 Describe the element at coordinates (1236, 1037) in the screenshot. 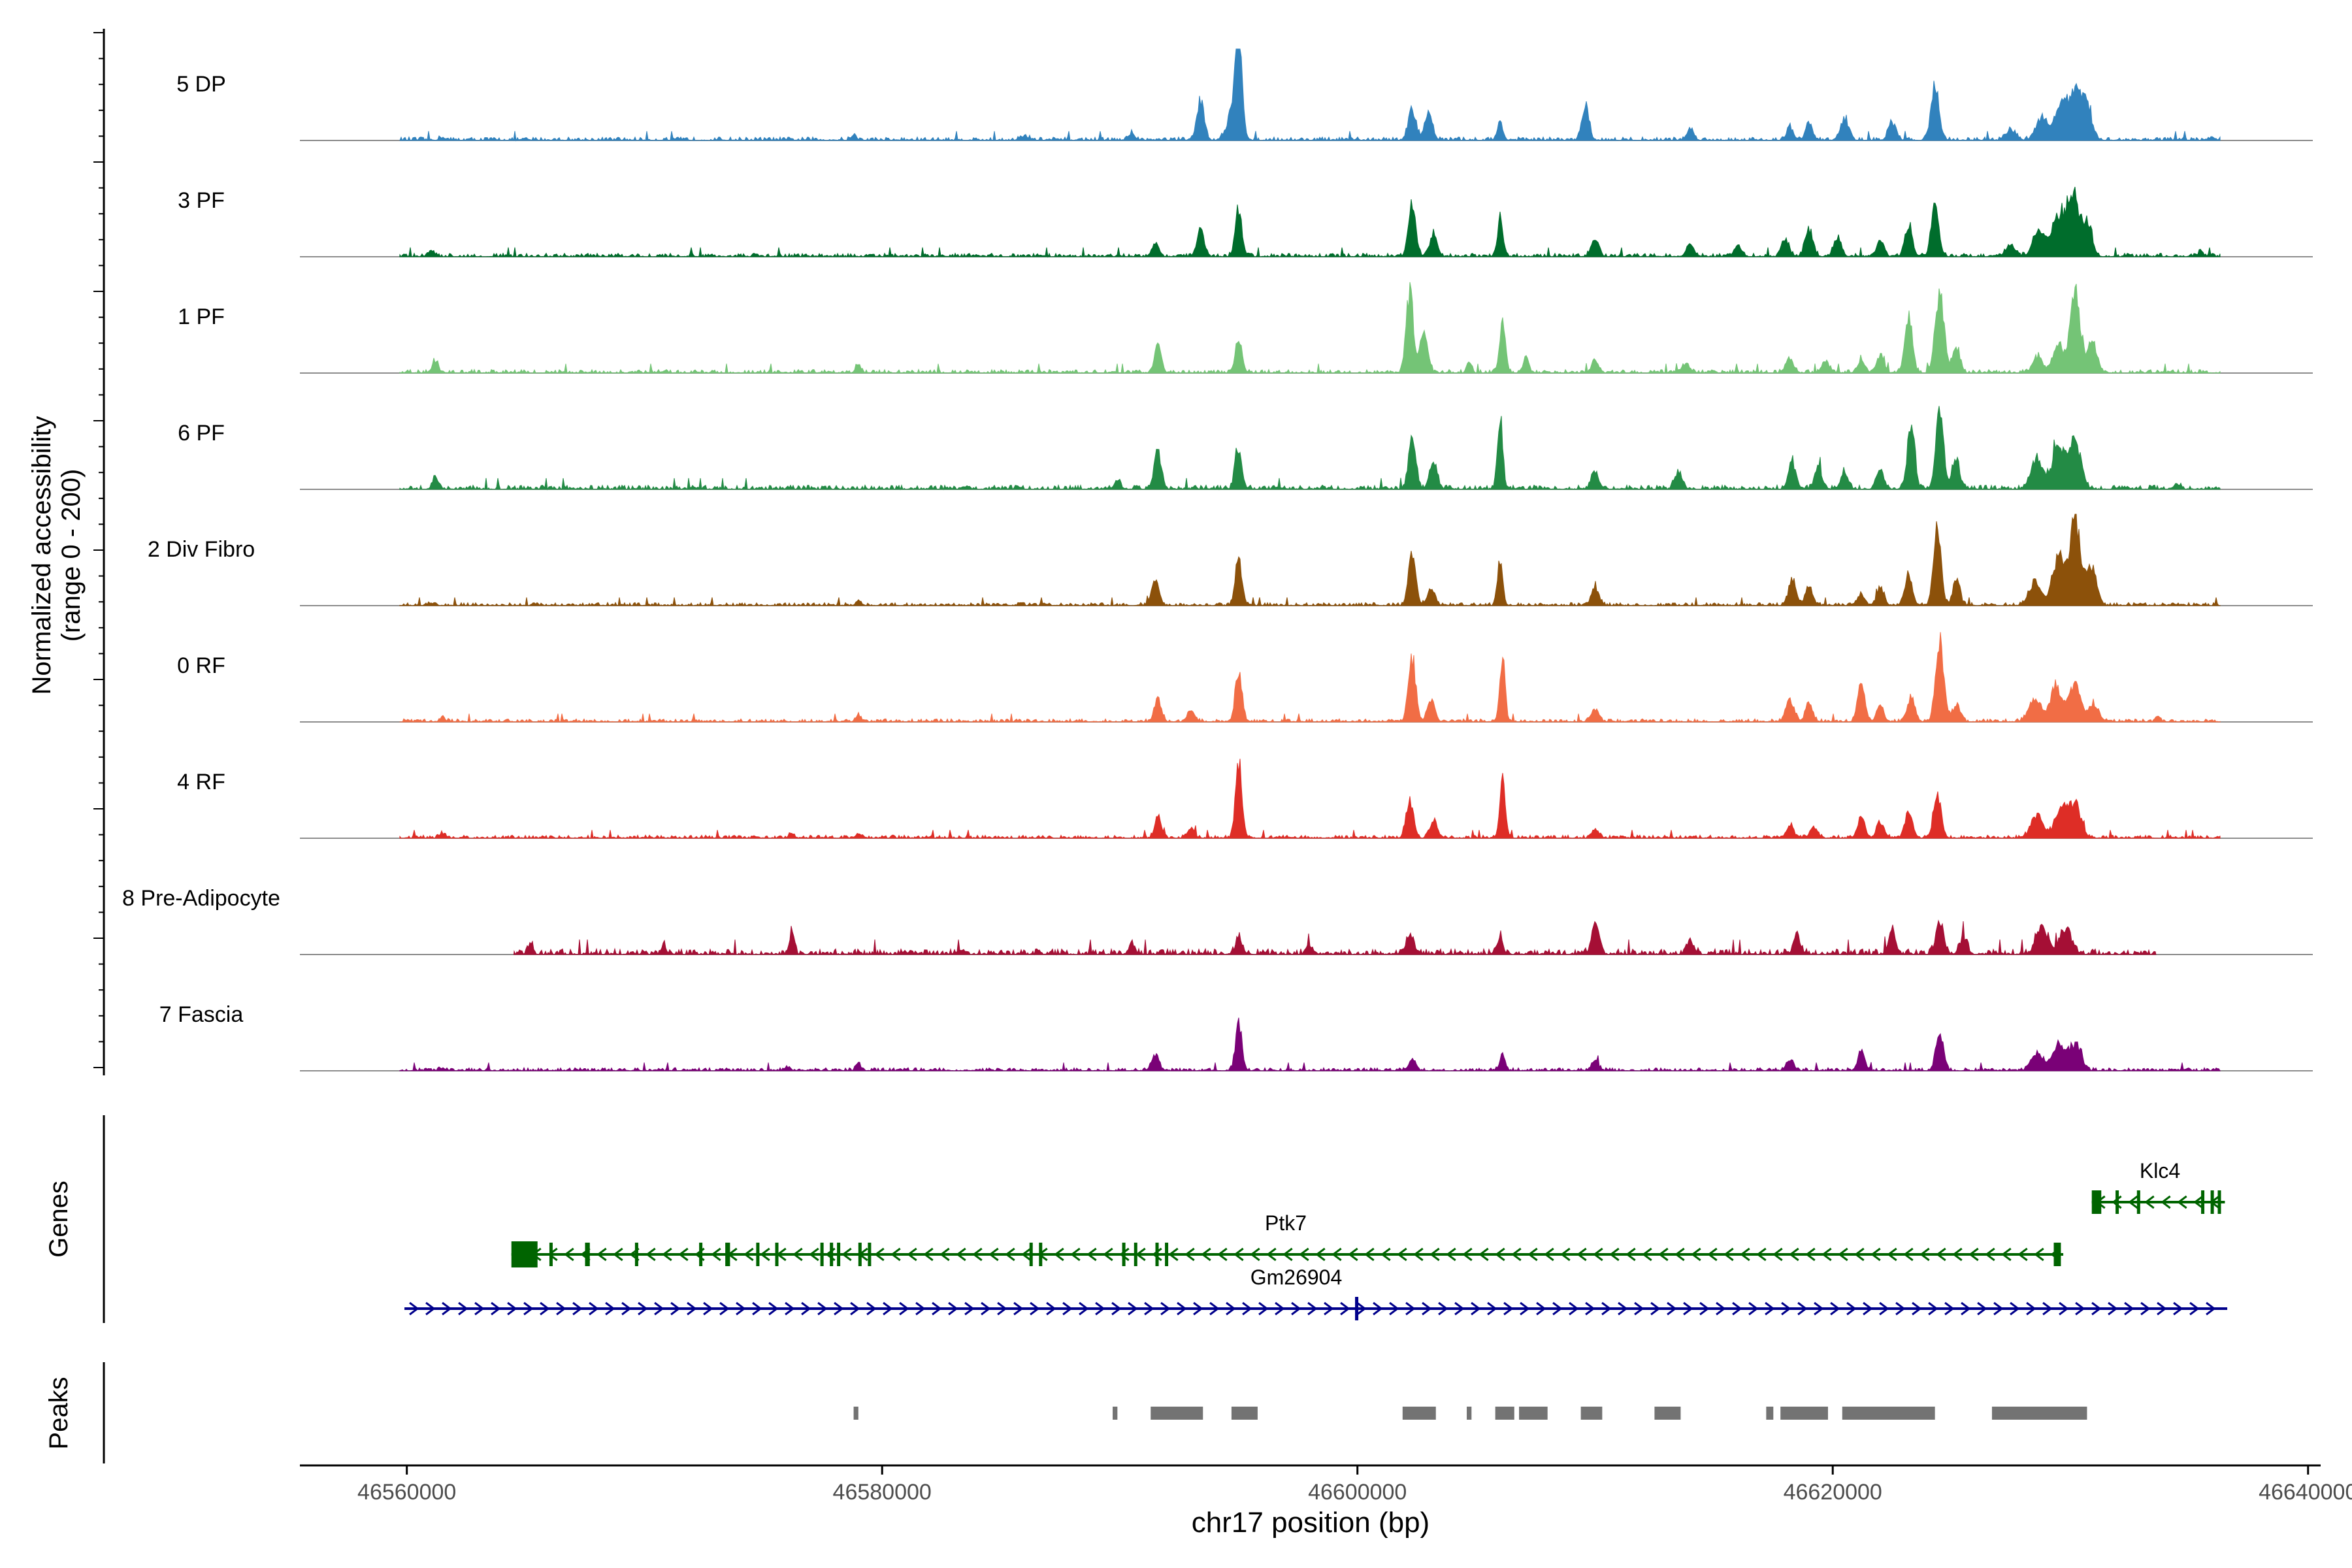

I see `track-7-fascia: 7 Fascia` at that location.